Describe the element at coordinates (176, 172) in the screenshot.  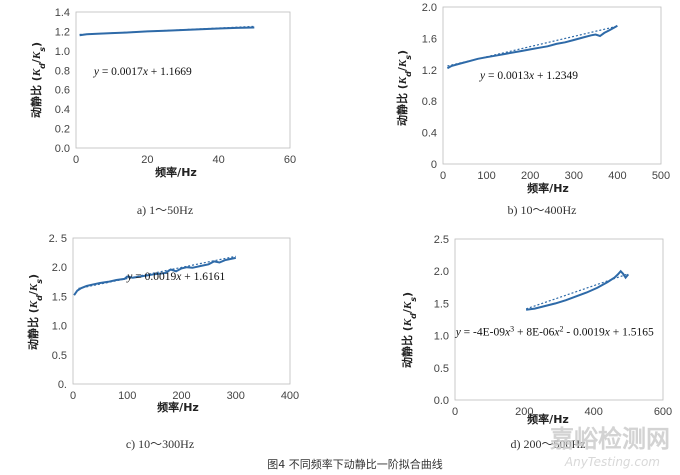
I see `chart-a-xlabel: 频率/Hz` at that location.